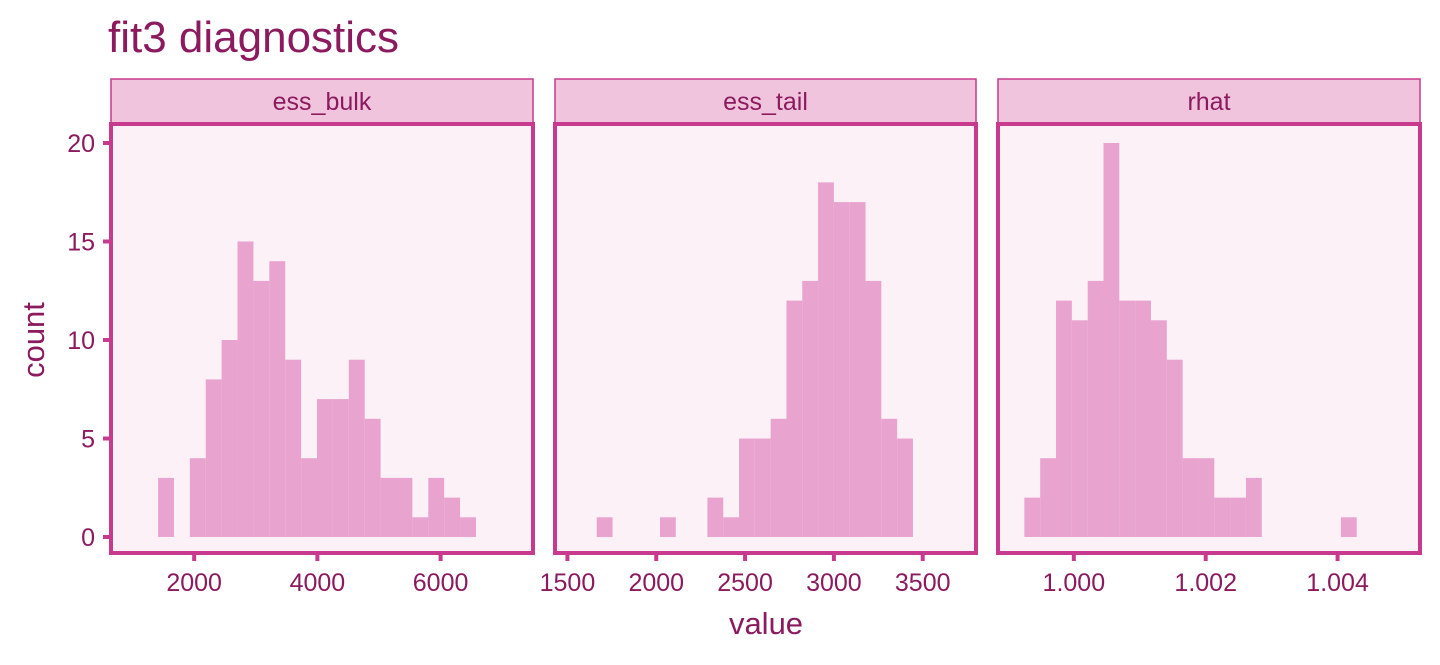  Describe the element at coordinates (441, 583) in the screenshot. I see `x-tick-label: 6000` at that location.